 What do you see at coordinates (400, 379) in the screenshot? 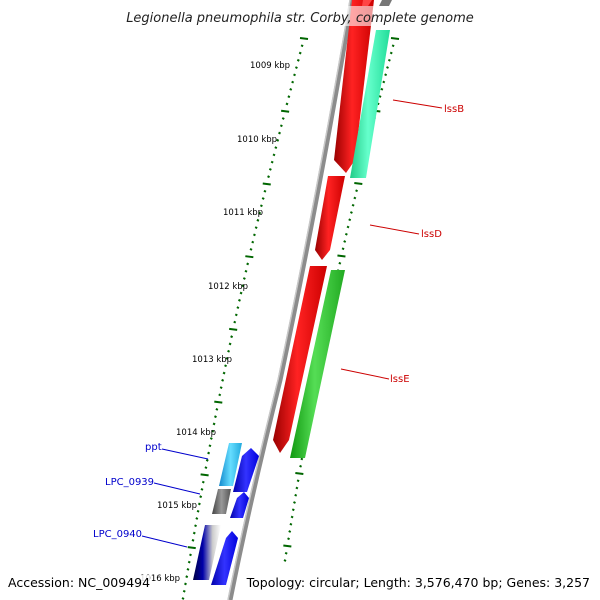
I see `gene-label-lssE: lssE` at bounding box center [400, 379].